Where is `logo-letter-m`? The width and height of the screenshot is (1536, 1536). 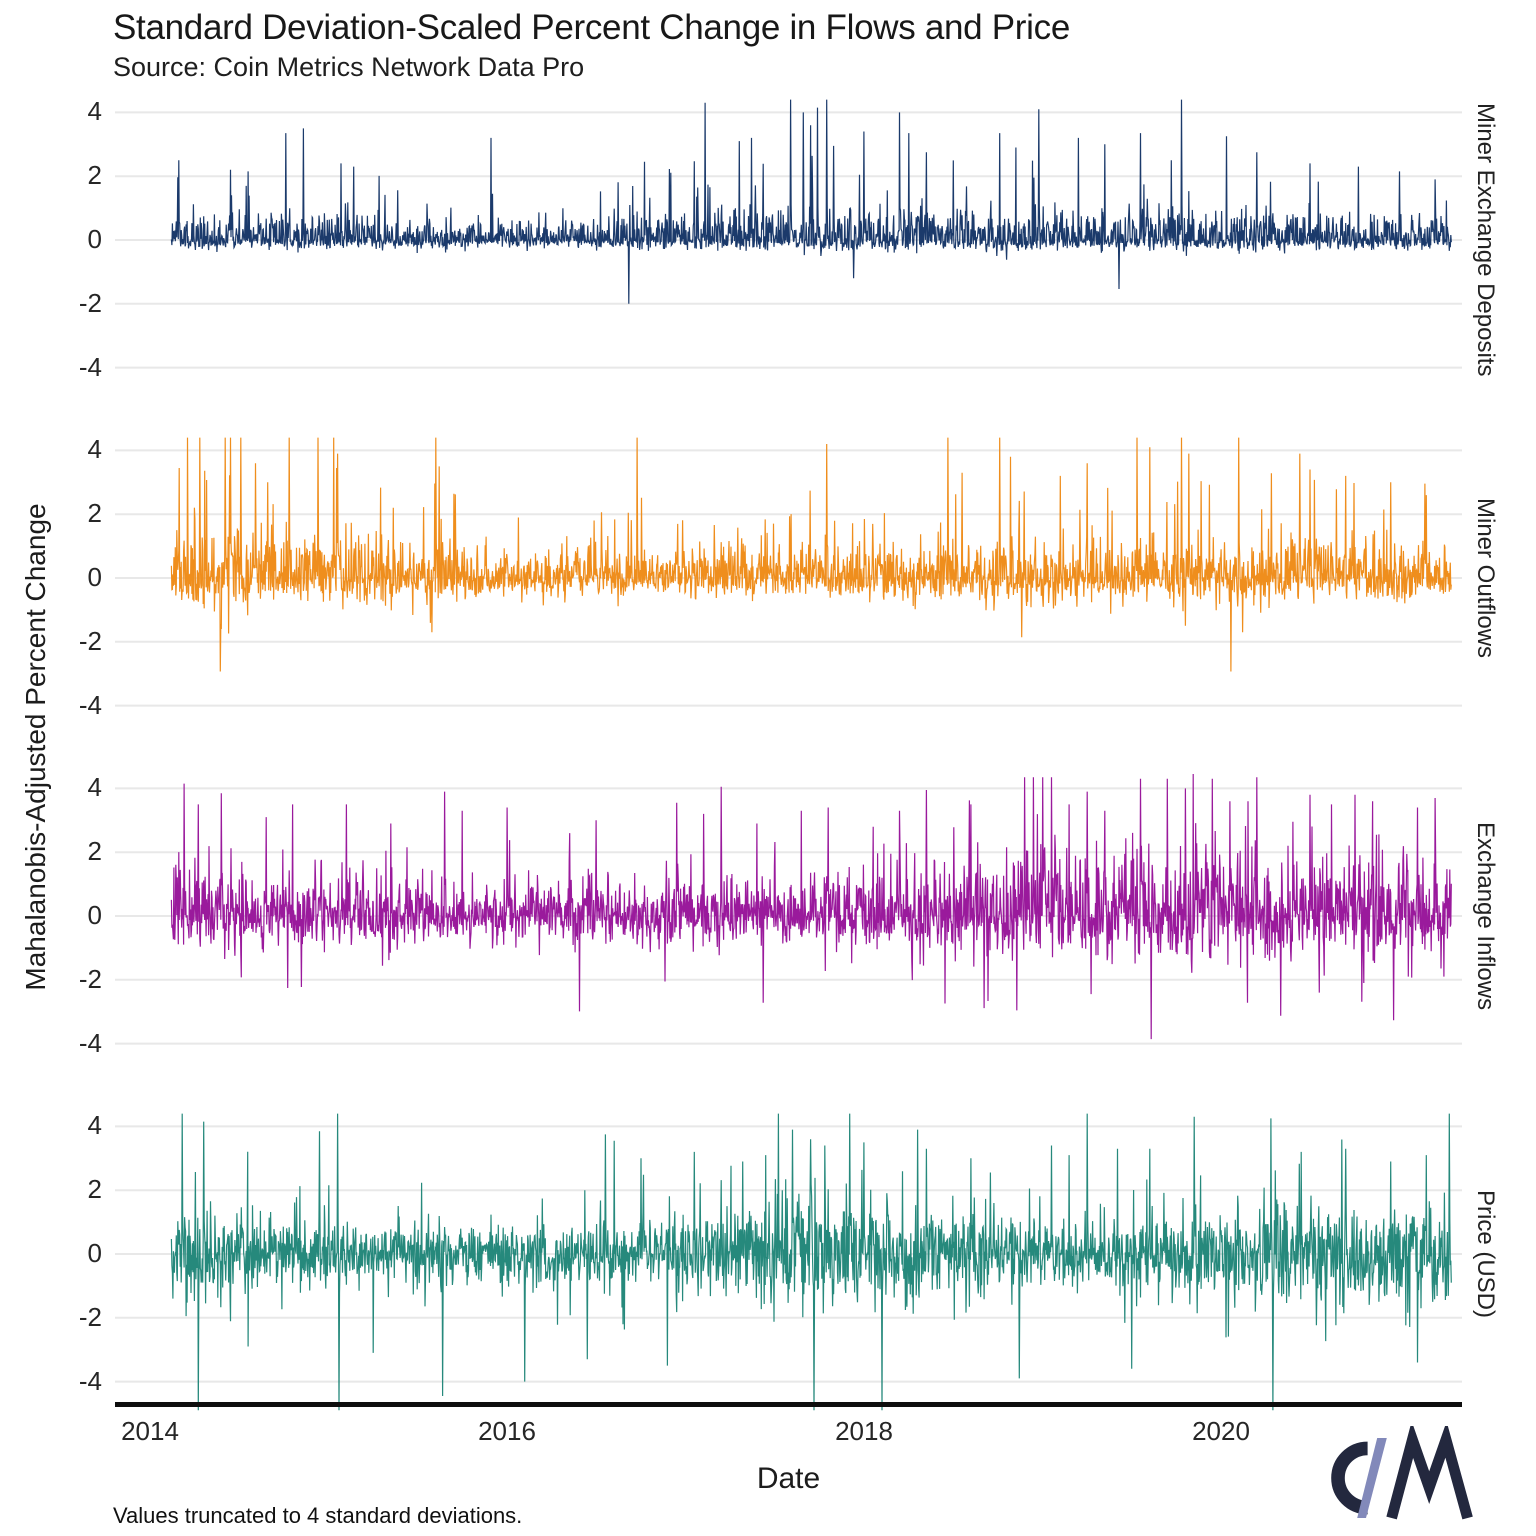
logo-letter-m is located at coordinates (1429, 1473).